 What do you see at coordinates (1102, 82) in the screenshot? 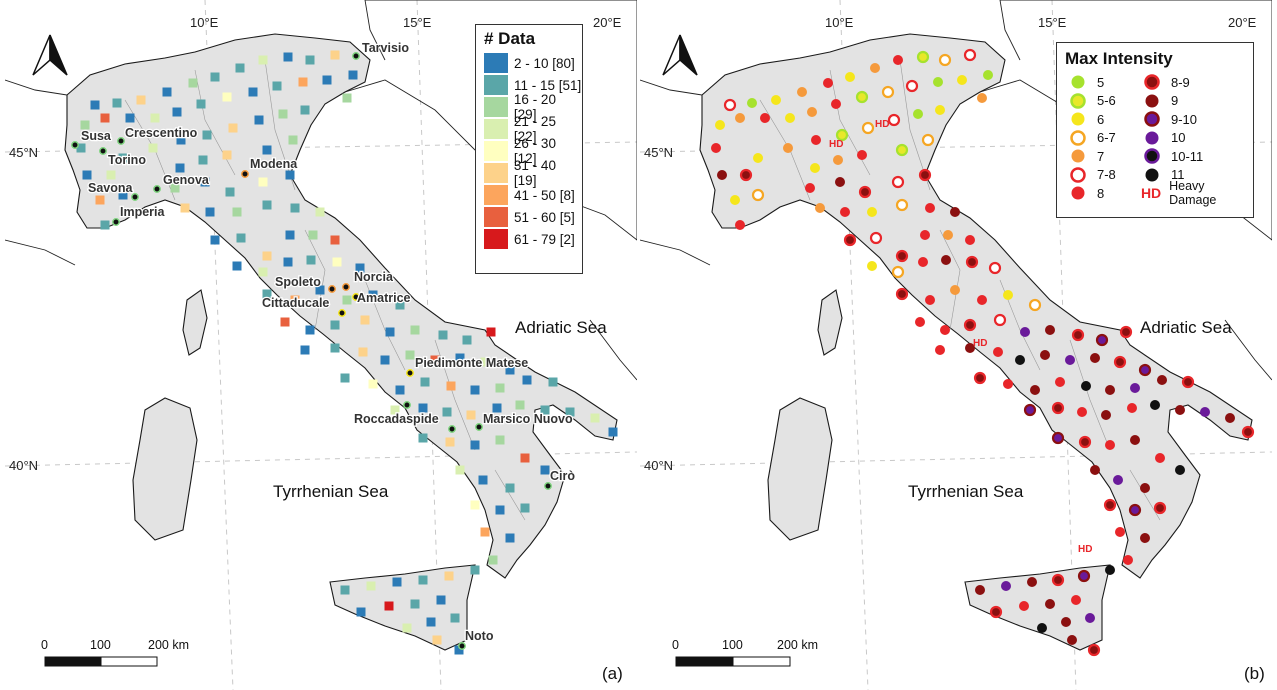
I see `legend-item: 5` at bounding box center [1102, 82].